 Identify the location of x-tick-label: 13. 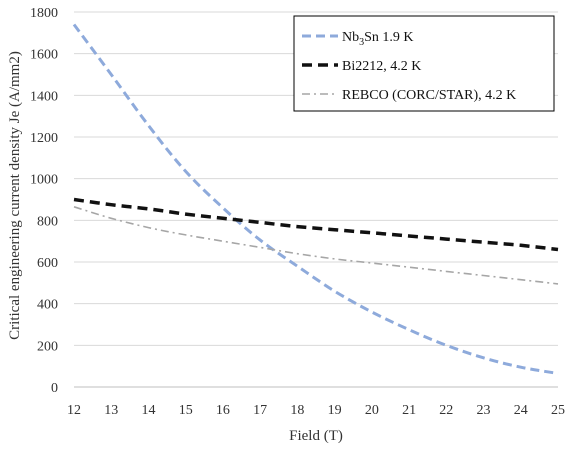
(111, 410).